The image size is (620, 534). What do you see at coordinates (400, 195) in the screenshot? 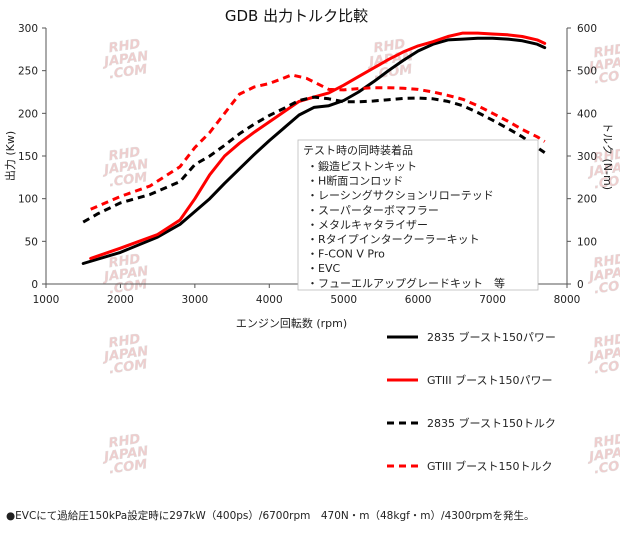
I see `annotation-item: ・レーシングサクションリローテッド` at bounding box center [400, 195].